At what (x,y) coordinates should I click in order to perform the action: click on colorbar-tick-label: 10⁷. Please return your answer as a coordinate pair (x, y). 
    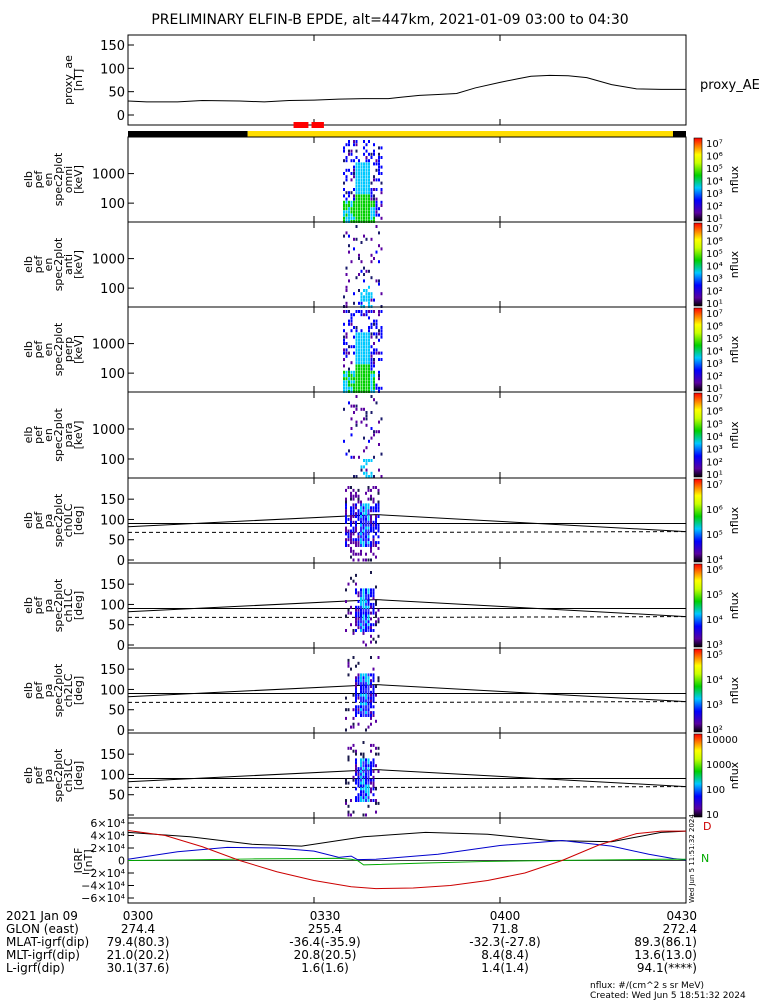
    Looking at the image, I should click on (714, 229).